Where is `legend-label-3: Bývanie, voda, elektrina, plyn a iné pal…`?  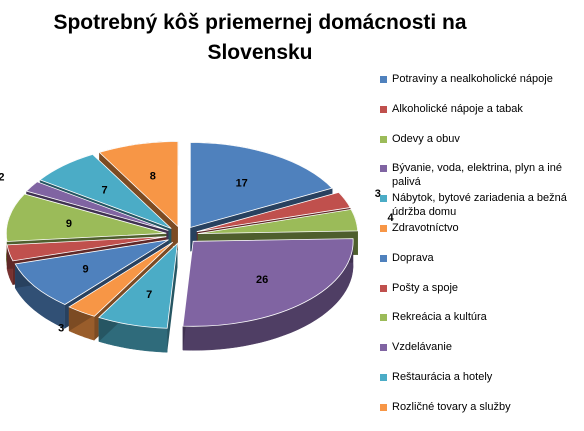 legend-label-3: Bývanie, voda, elektrina, plyn a iné pal… is located at coordinates (477, 175).